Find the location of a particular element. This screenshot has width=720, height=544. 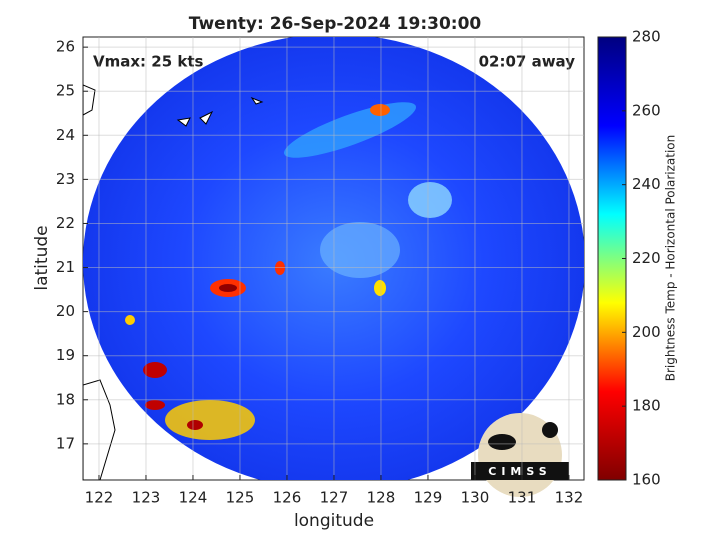

colorbar-tick-label: 240 is located at coordinates (646, 184).